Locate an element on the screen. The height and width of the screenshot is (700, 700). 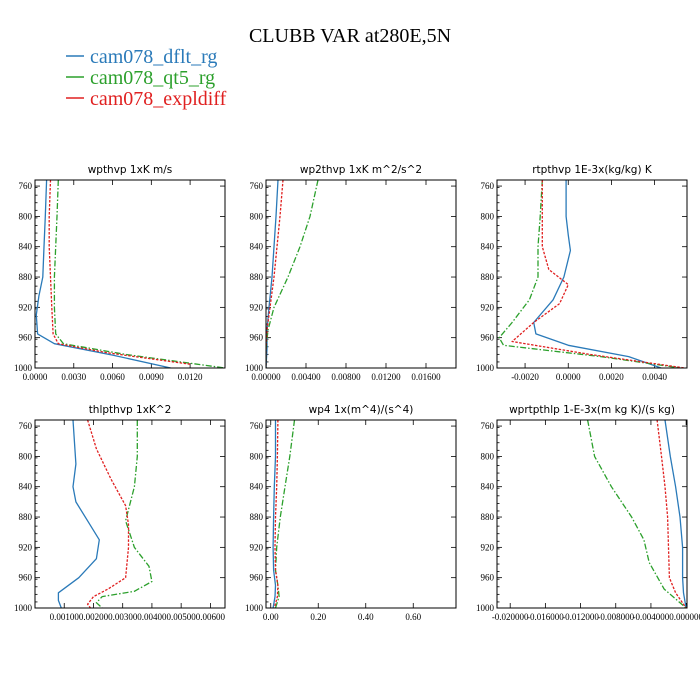
x-tick-label: 0.00200 is located at coordinates (94, 617).